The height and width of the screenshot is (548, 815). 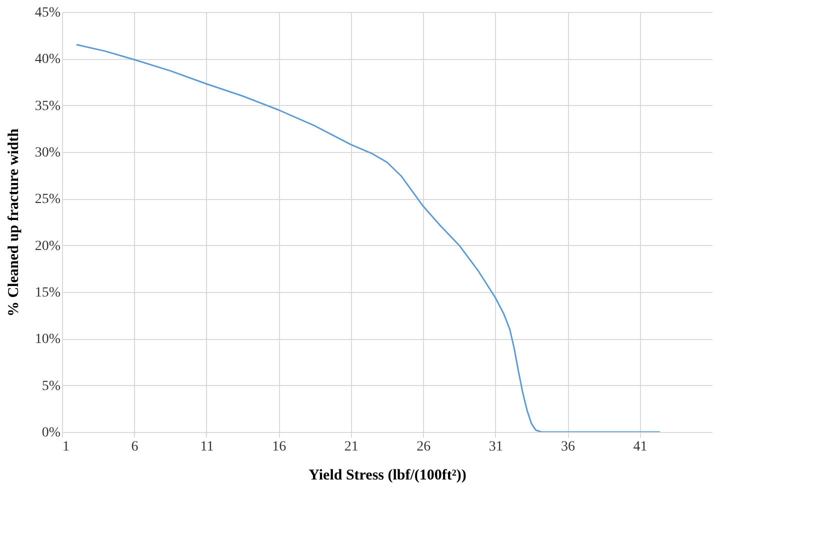 I want to click on y-tick-label: 15%, so click(x=47, y=293).